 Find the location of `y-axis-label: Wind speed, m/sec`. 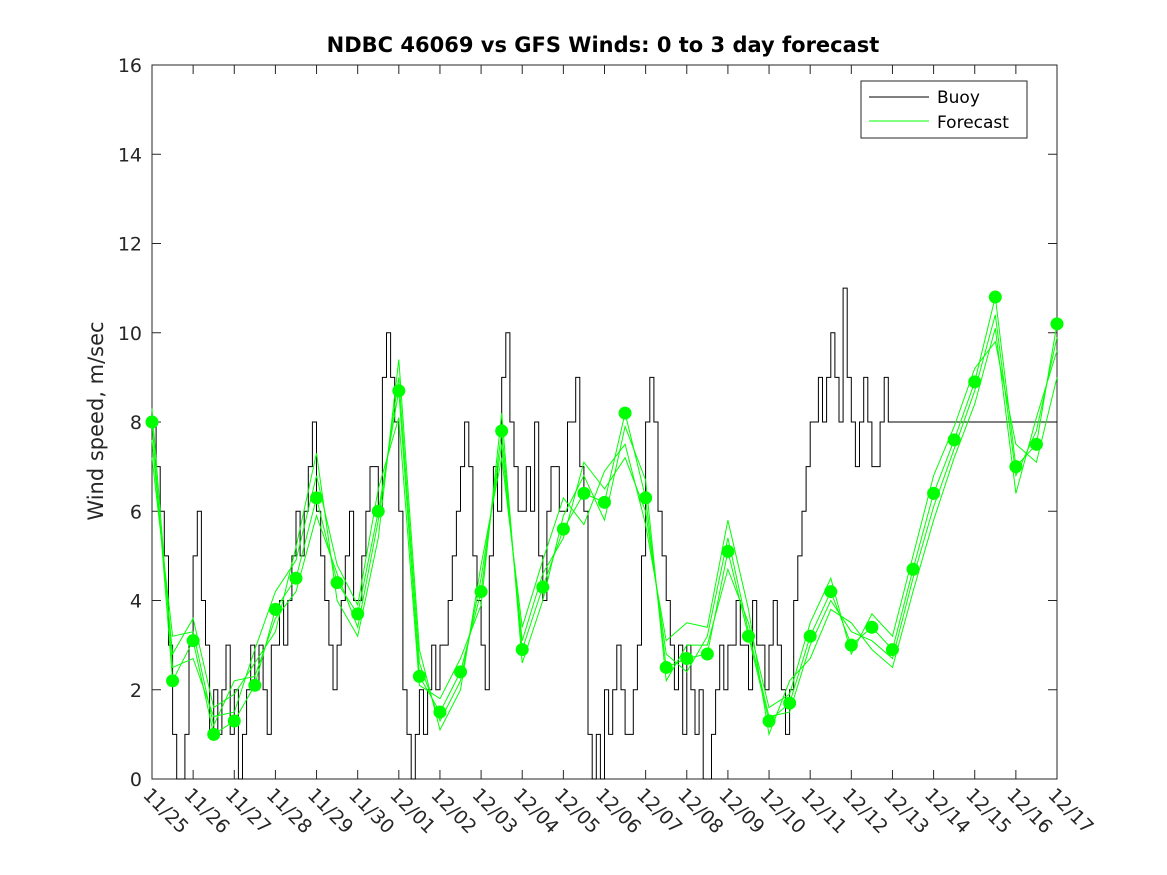

y-axis-label: Wind speed, m/sec is located at coordinates (96, 420).